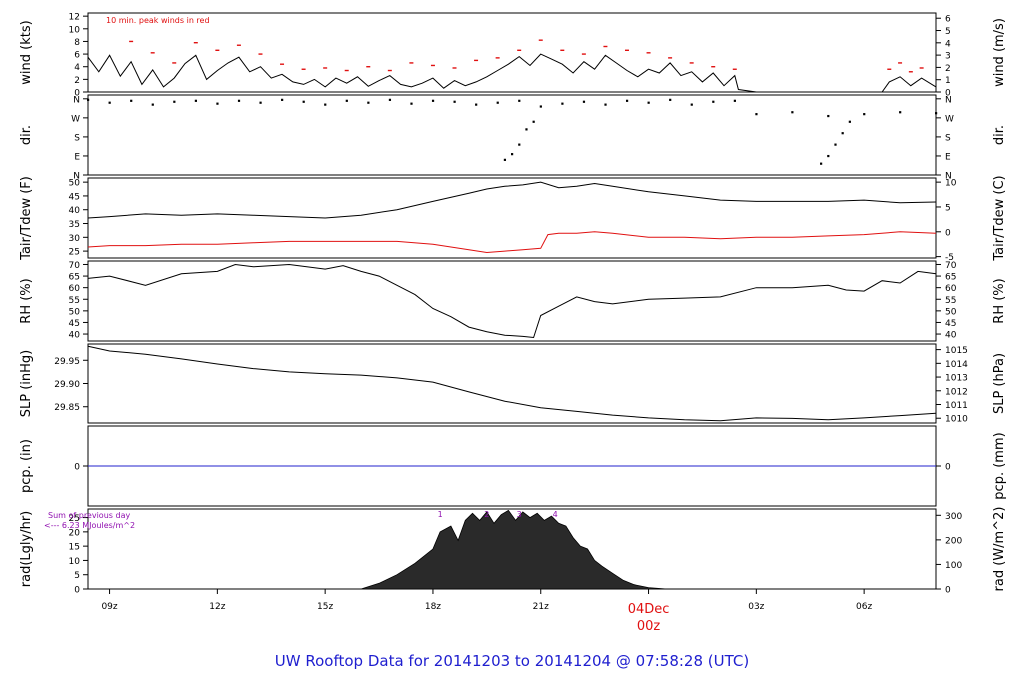  What do you see at coordinates (512, 52) in the screenshot?
I see `panel-frame-wind` at bounding box center [512, 52].